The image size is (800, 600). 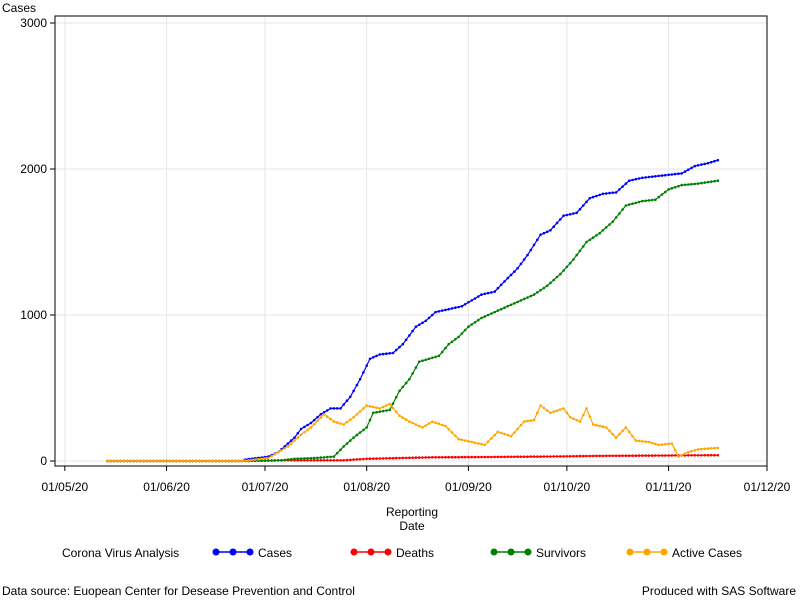 I want to click on legend-swatch-marker, so click(x=664, y=552).